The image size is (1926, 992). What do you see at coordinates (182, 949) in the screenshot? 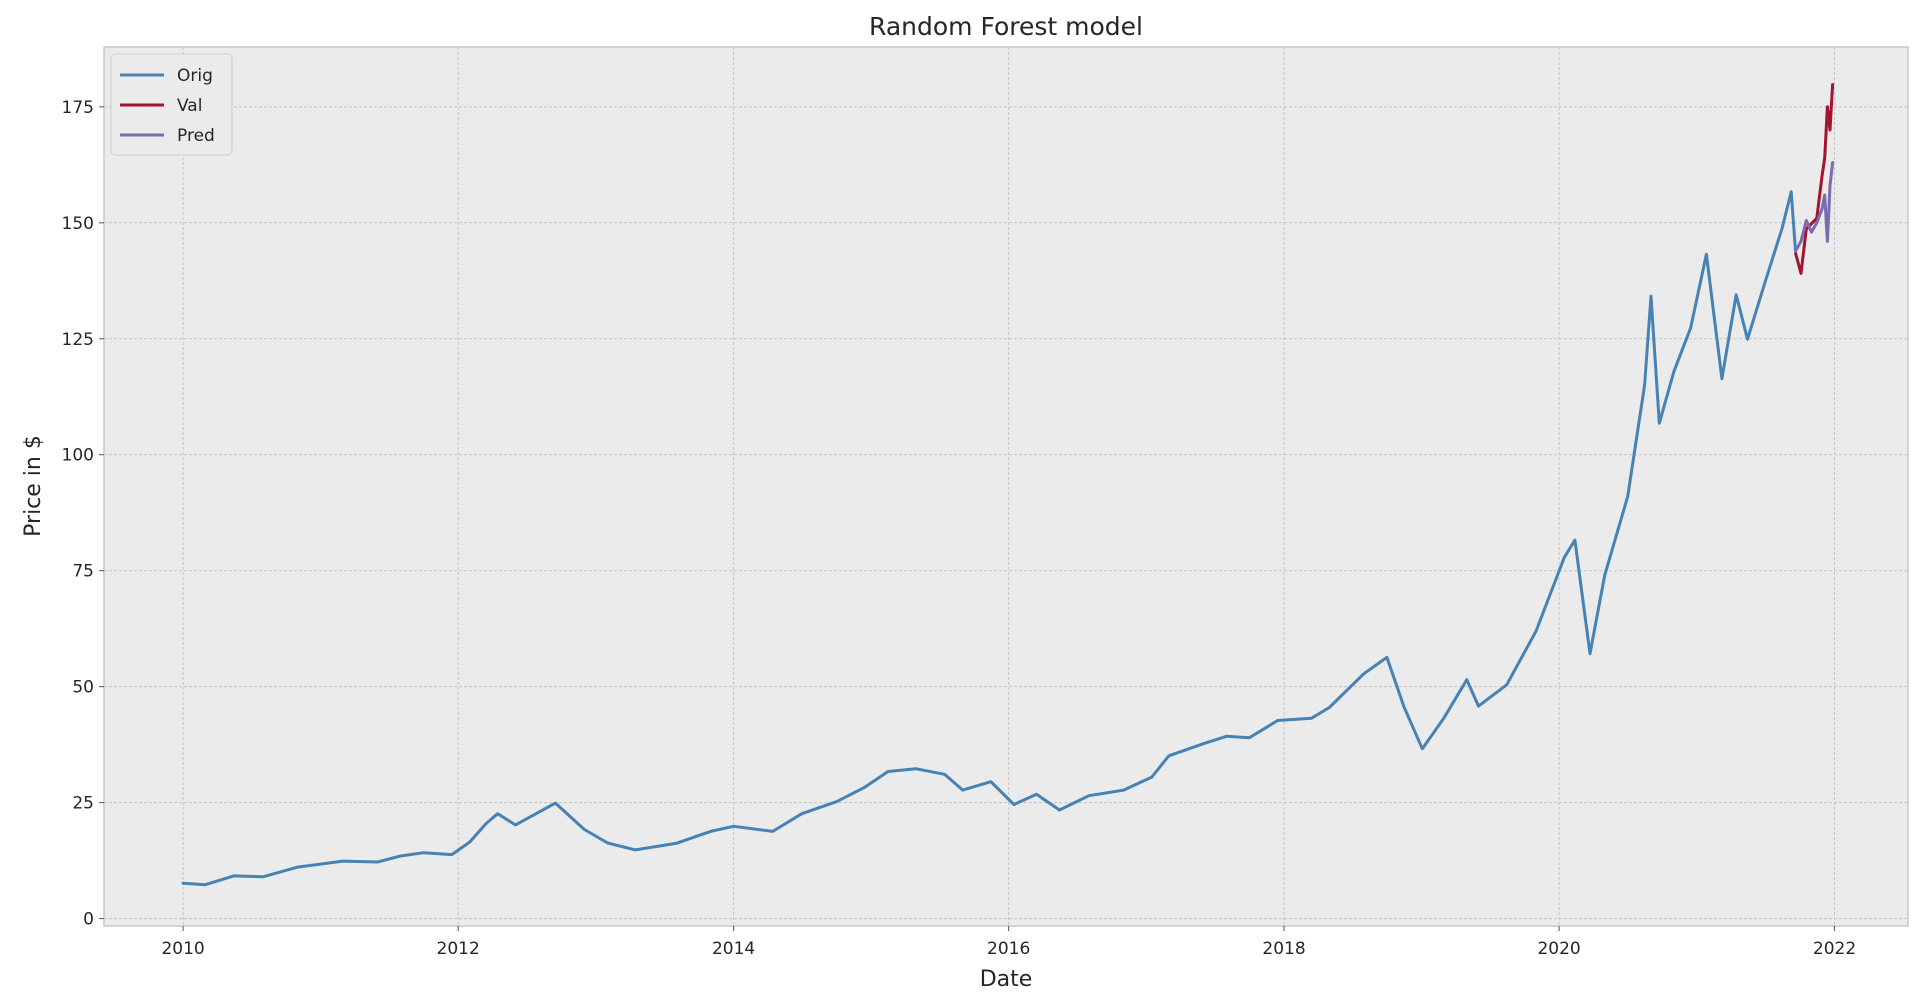
I see `x-tick-label: 2010` at bounding box center [182, 949].